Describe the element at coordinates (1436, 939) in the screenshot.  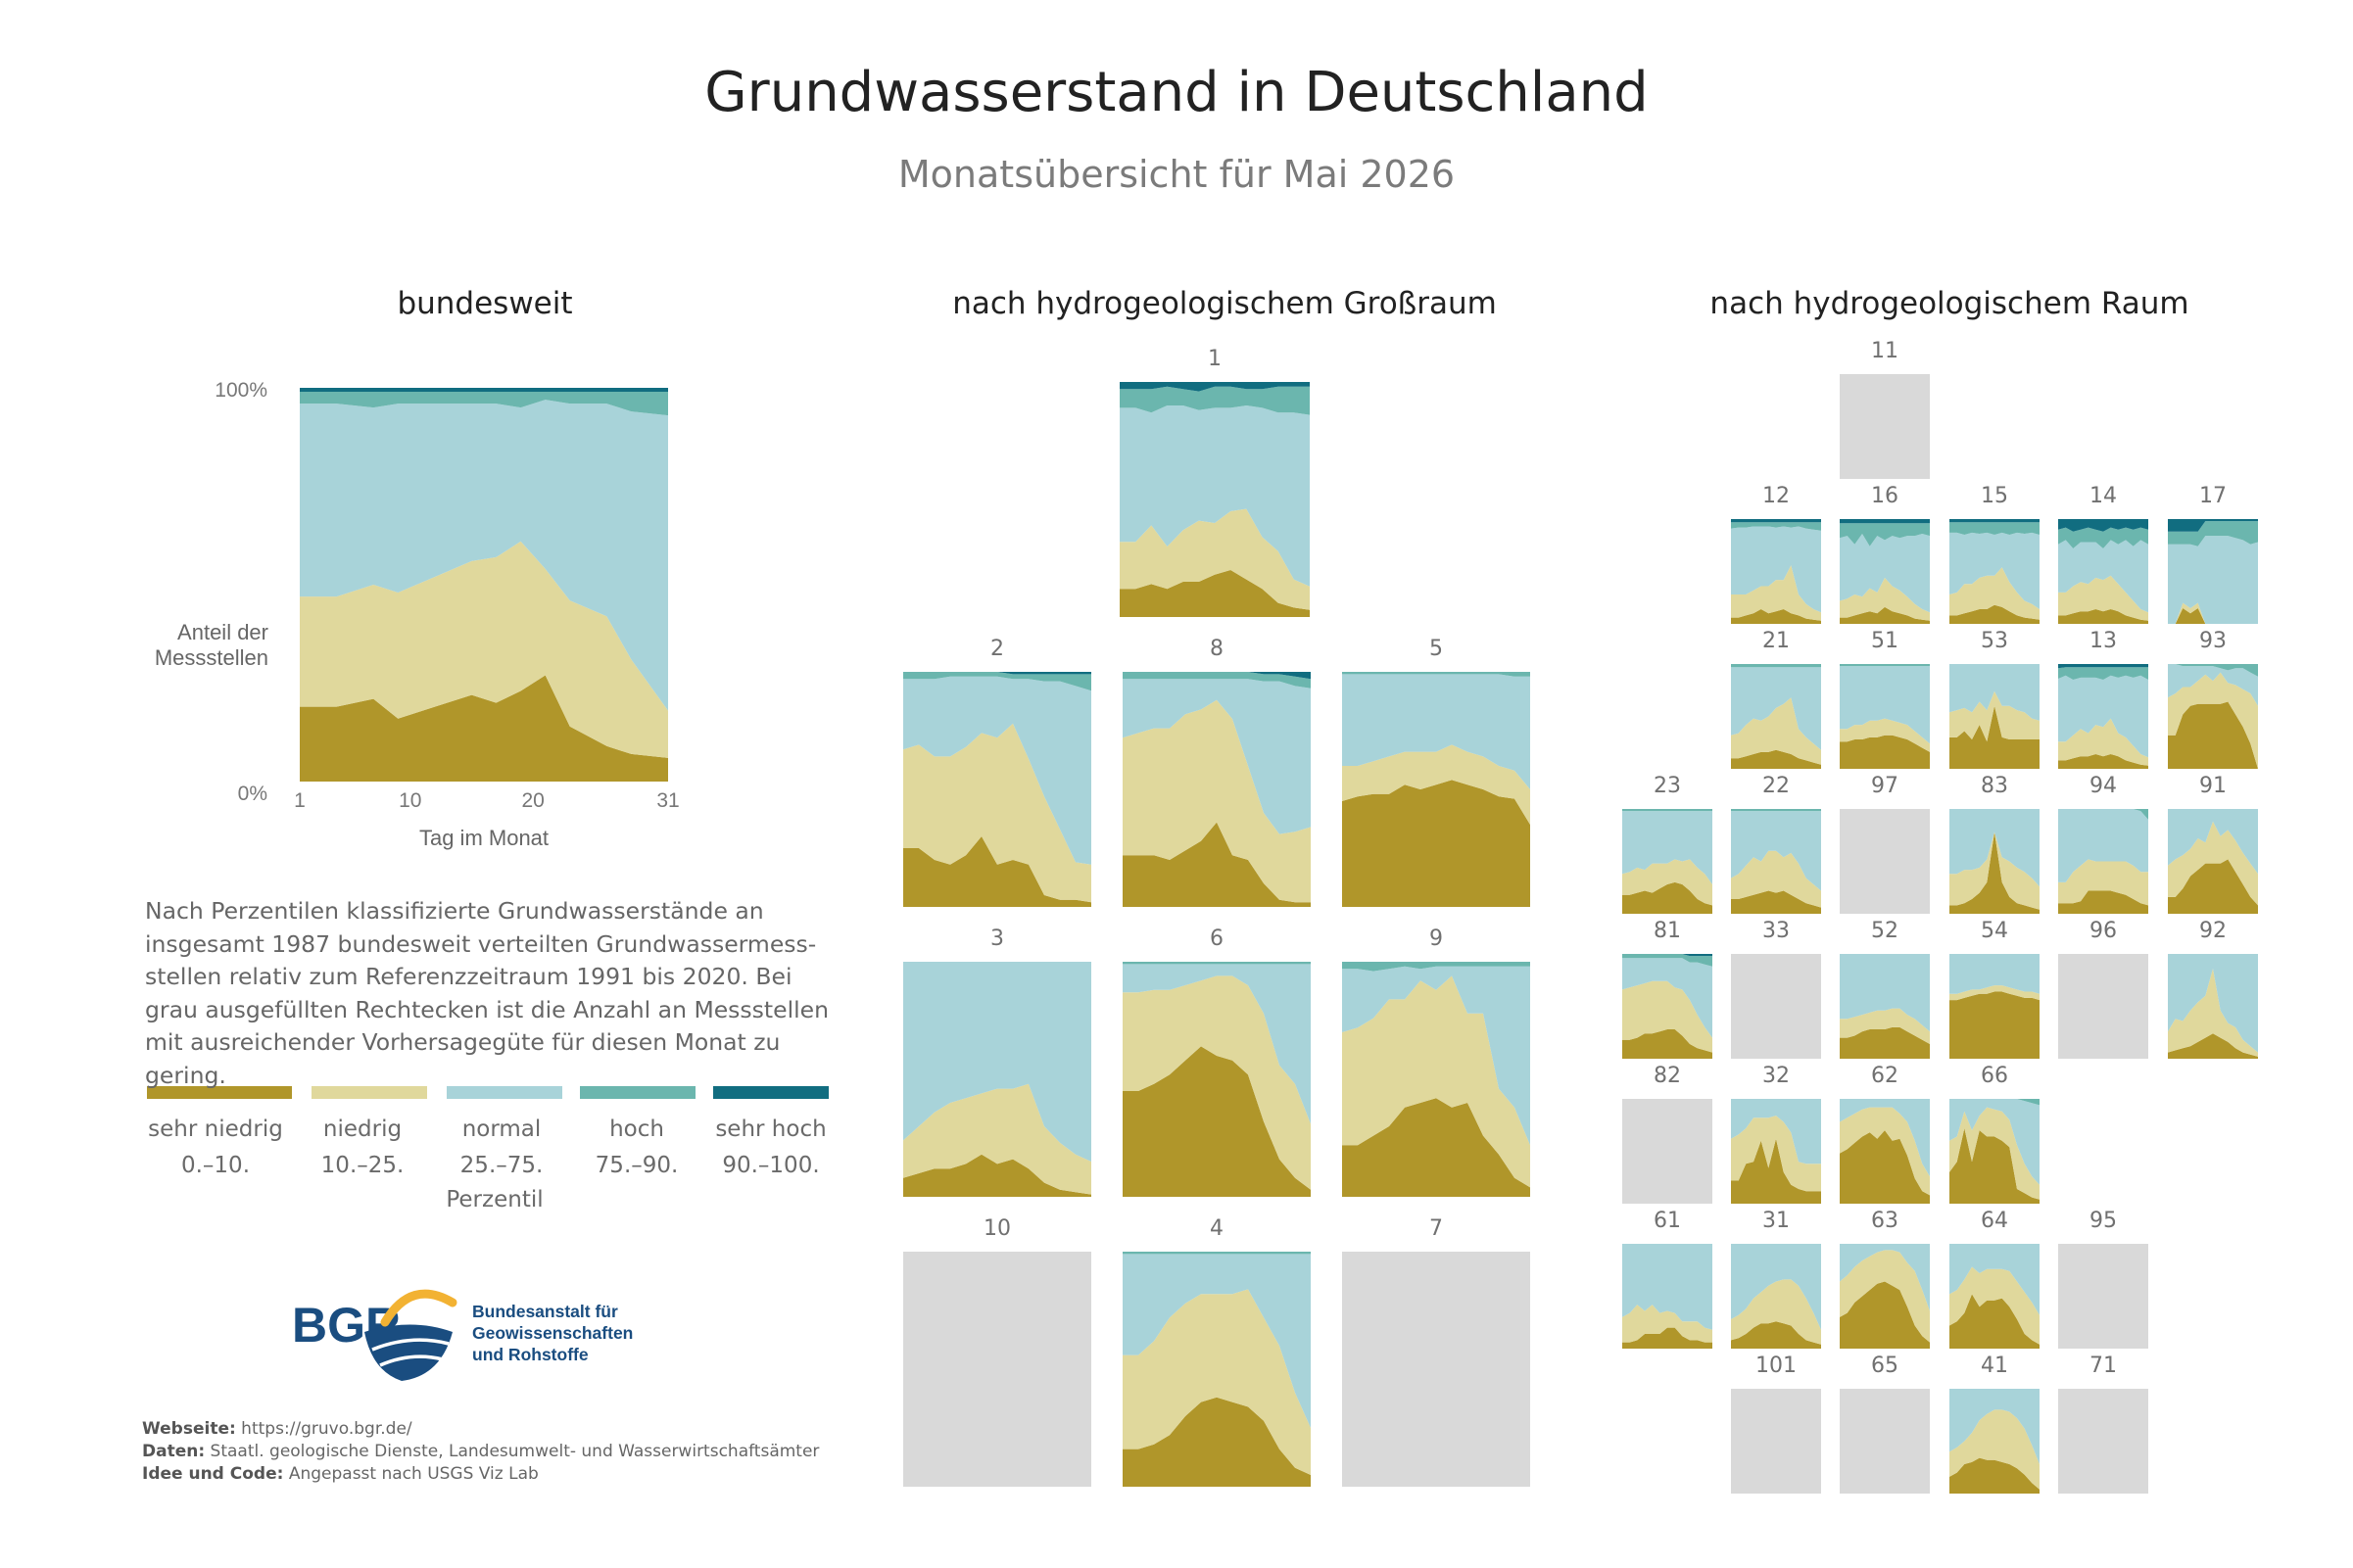
I see `major-panel-label: 9` at that location.